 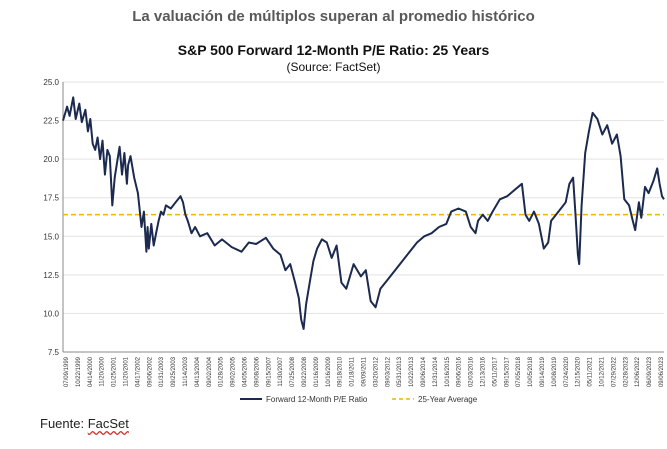 What do you see at coordinates (555, 371) in the screenshot?
I see `x-tick-label: 10/08/2019` at bounding box center [555, 371].